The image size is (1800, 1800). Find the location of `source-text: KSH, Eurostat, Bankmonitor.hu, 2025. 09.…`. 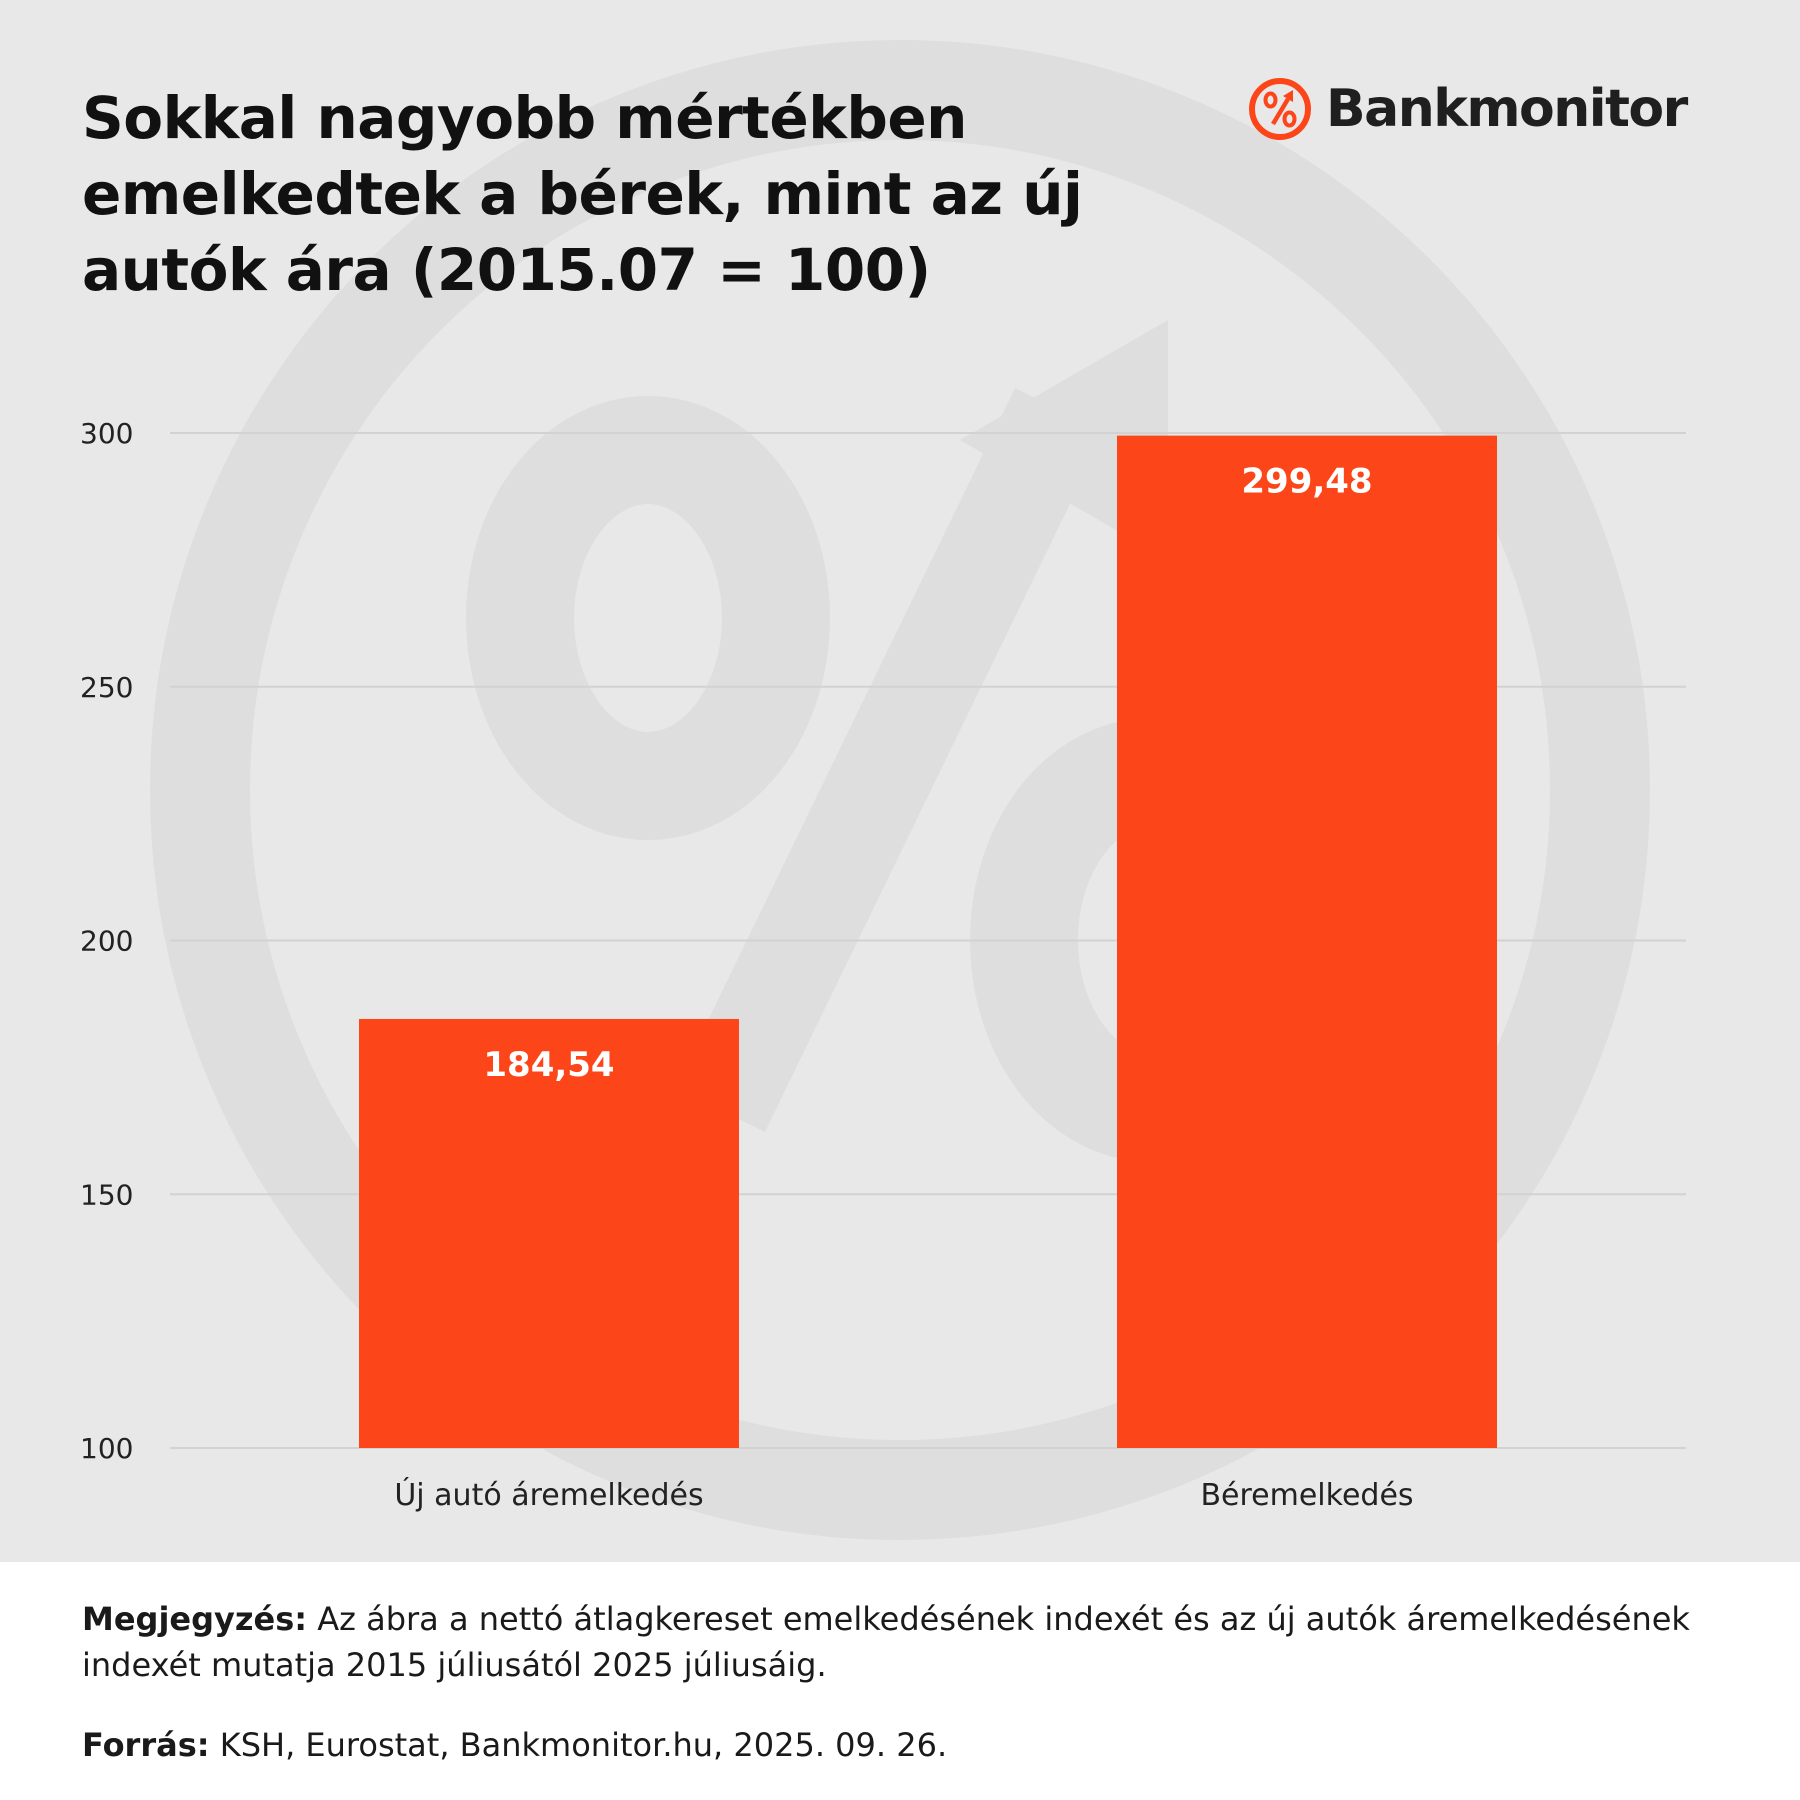

source-text: KSH, Eurostat, Bankmonitor.hu, 2025. 09.… is located at coordinates (578, 1745).